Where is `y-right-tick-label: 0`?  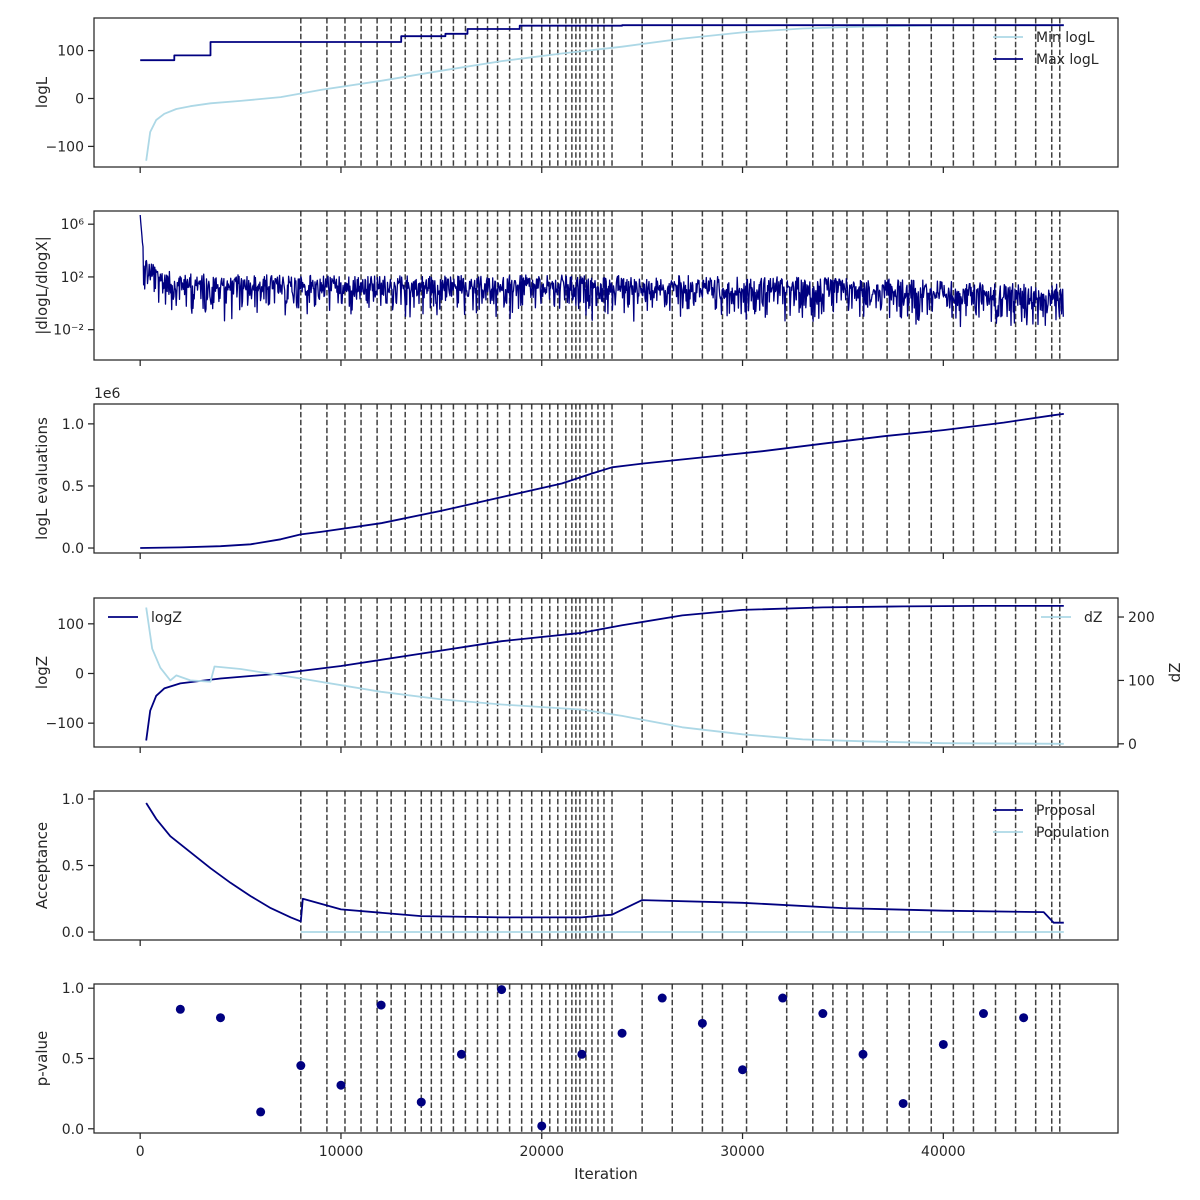
y-right-tick-label: 0 is located at coordinates (1132, 745).